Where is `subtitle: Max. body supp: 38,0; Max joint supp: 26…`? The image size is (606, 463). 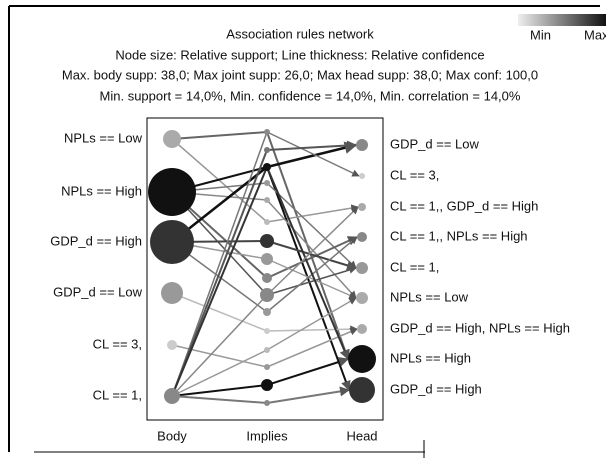
subtitle: Max. body supp: 38,0; Max joint supp: 26… is located at coordinates (300, 74).